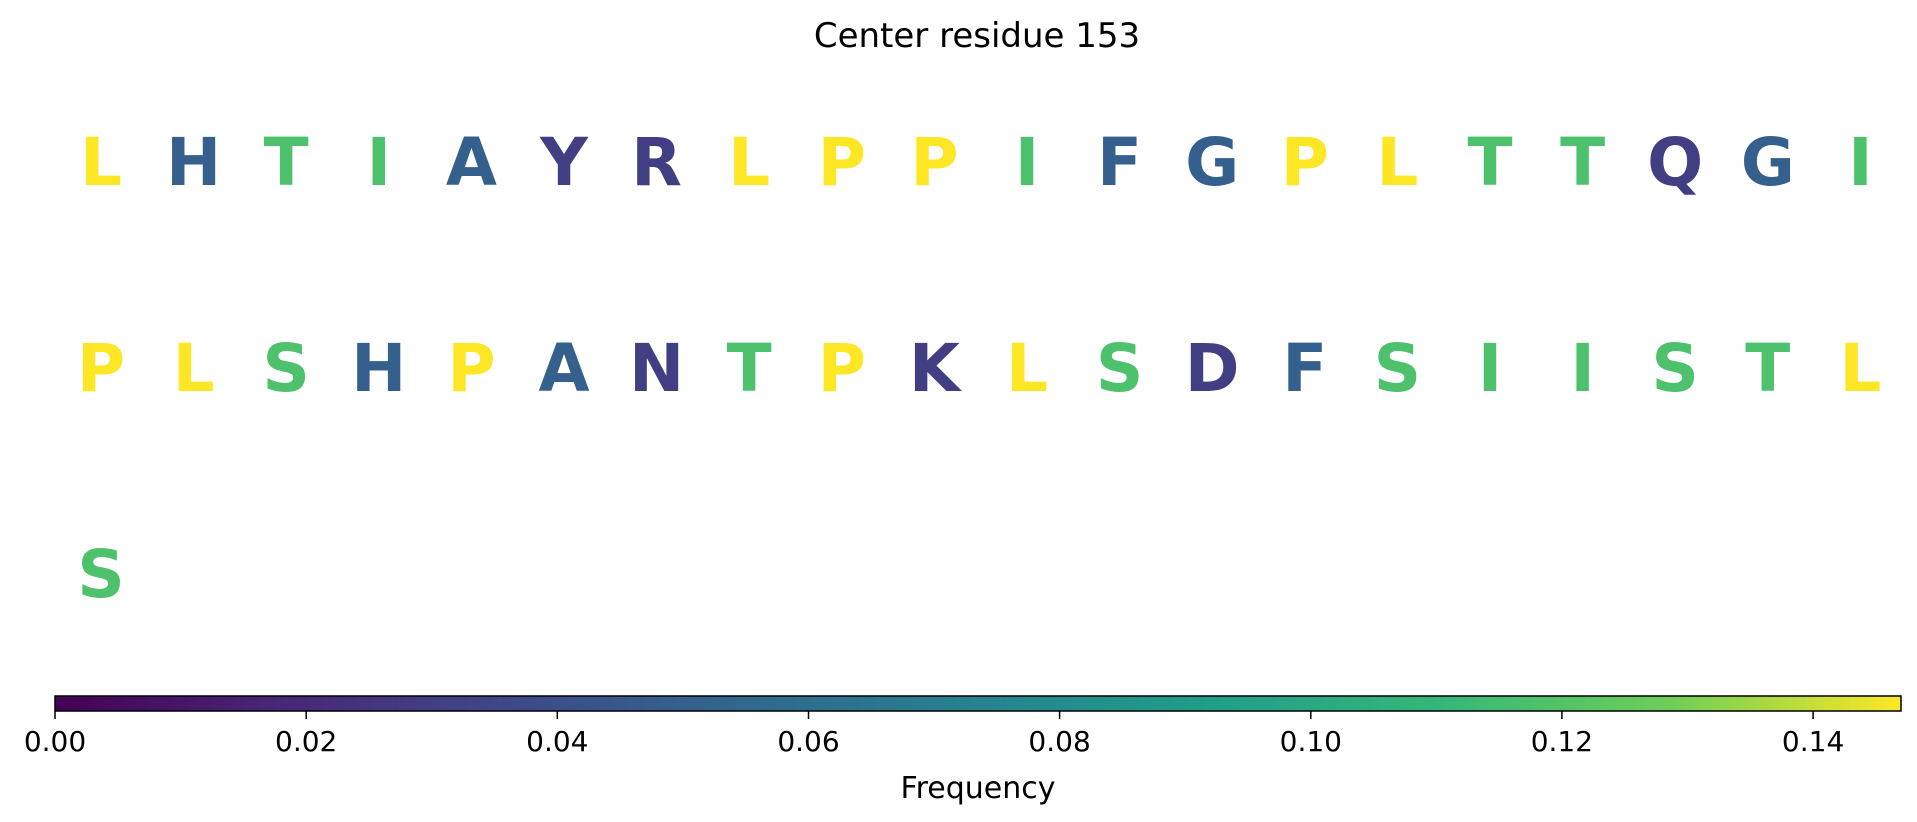  What do you see at coordinates (978, 788) in the screenshot?
I see `colorbar-label: Frequency` at bounding box center [978, 788].